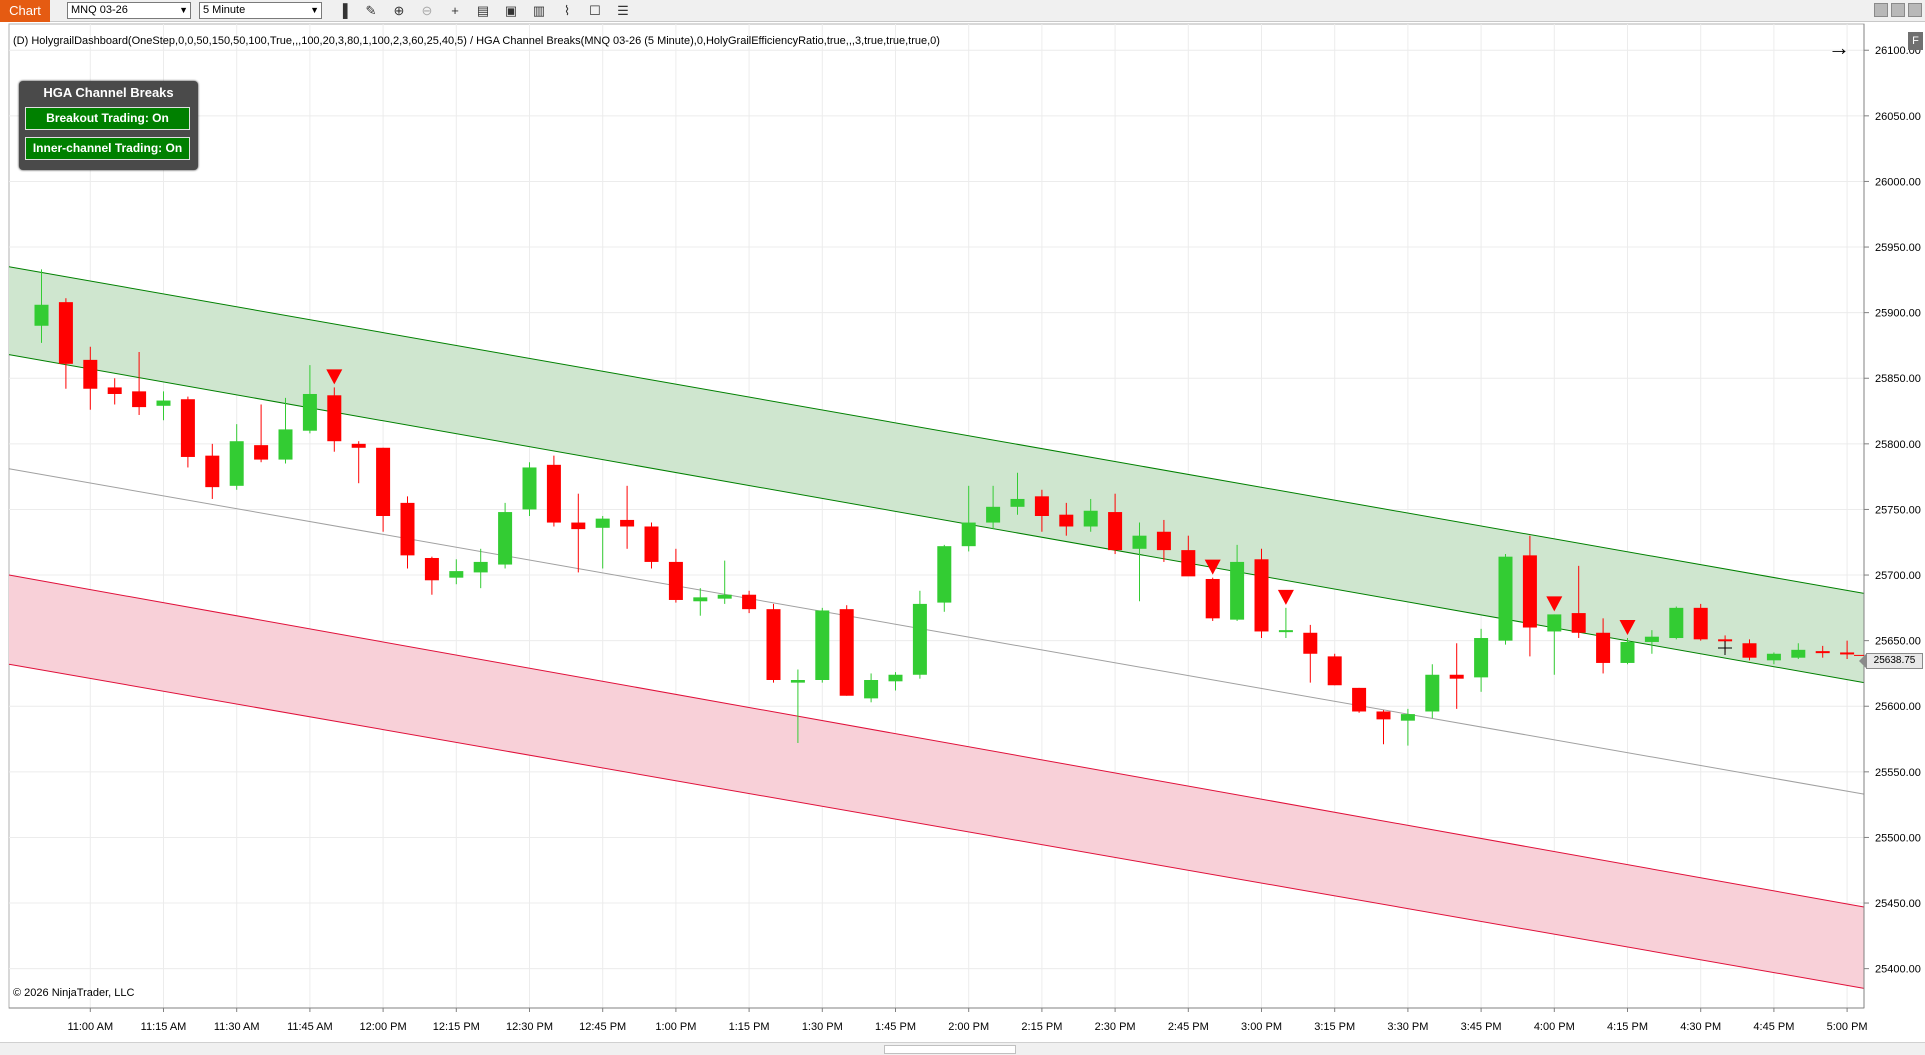 The image size is (1925, 1055). I want to click on indicators-icon: ▥, so click(539, 10).